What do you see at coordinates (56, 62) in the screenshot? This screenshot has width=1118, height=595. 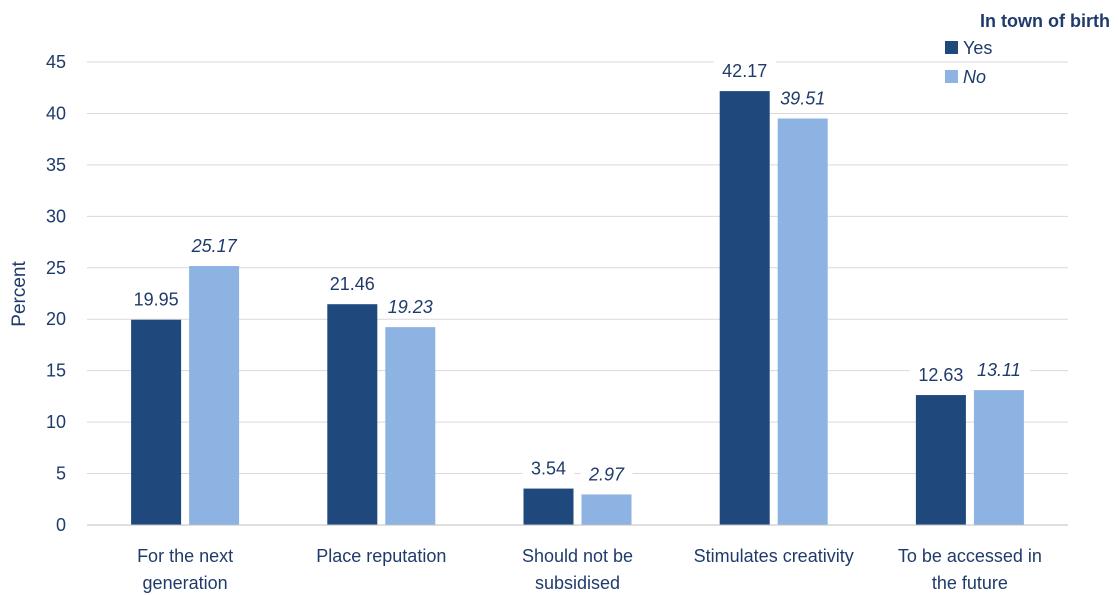 I see `y-tick-label: 45` at bounding box center [56, 62].